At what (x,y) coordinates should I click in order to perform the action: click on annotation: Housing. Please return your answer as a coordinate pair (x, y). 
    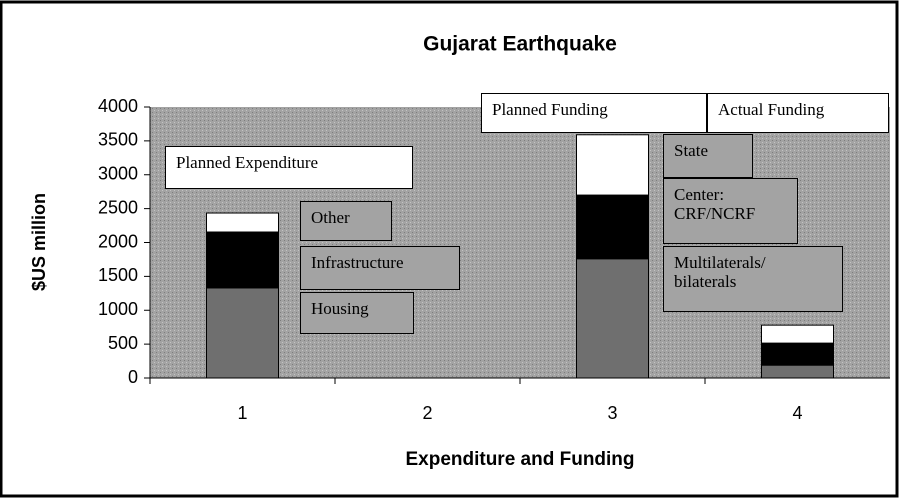
    Looking at the image, I should click on (357, 313).